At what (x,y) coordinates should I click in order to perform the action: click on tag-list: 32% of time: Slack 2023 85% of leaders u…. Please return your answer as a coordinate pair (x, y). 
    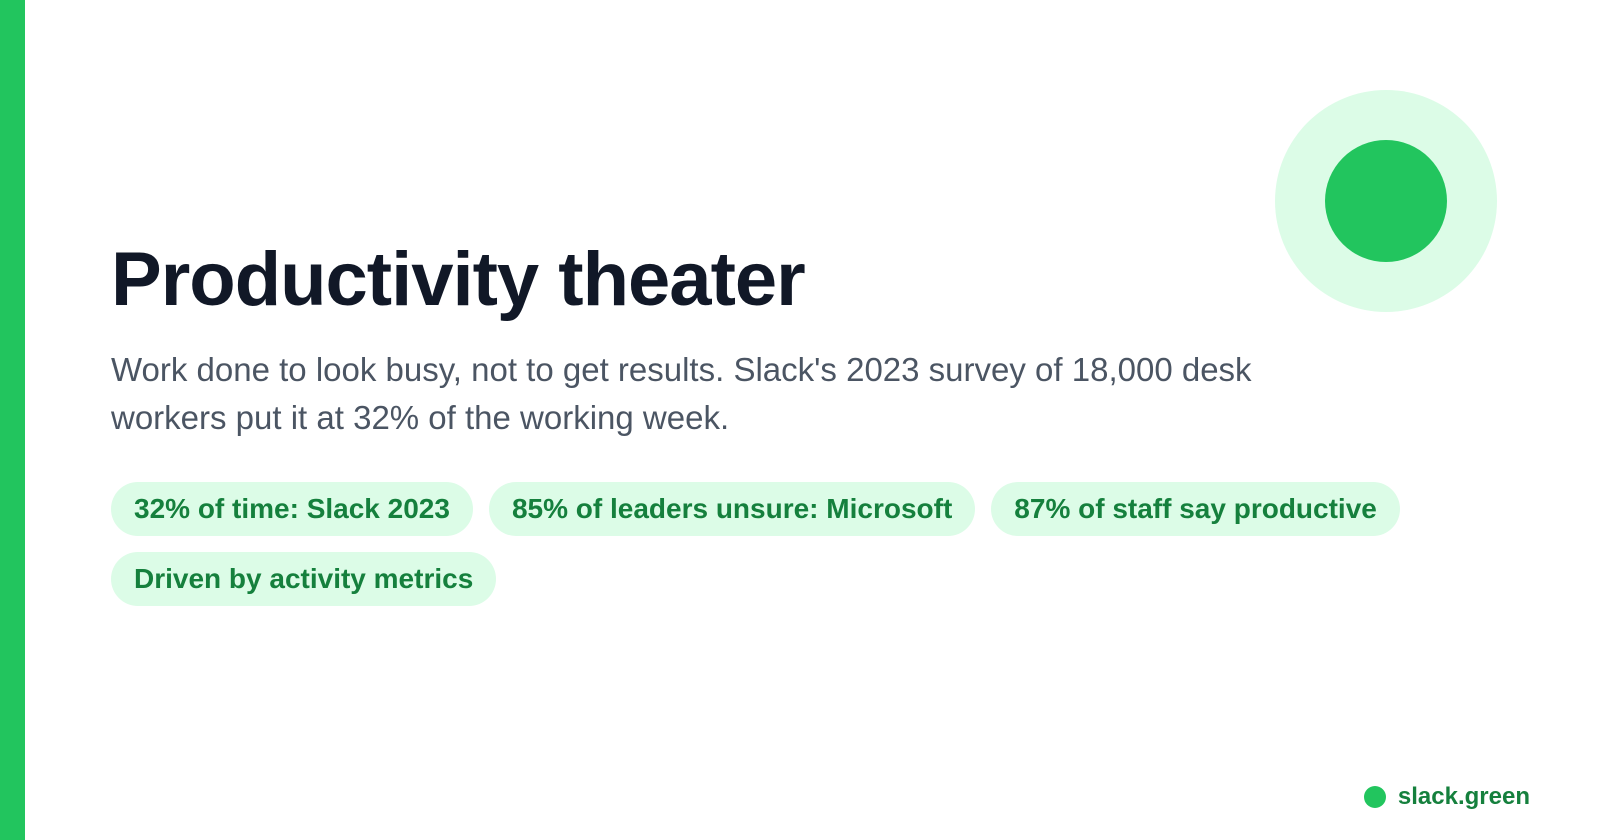
    Looking at the image, I should click on (771, 544).